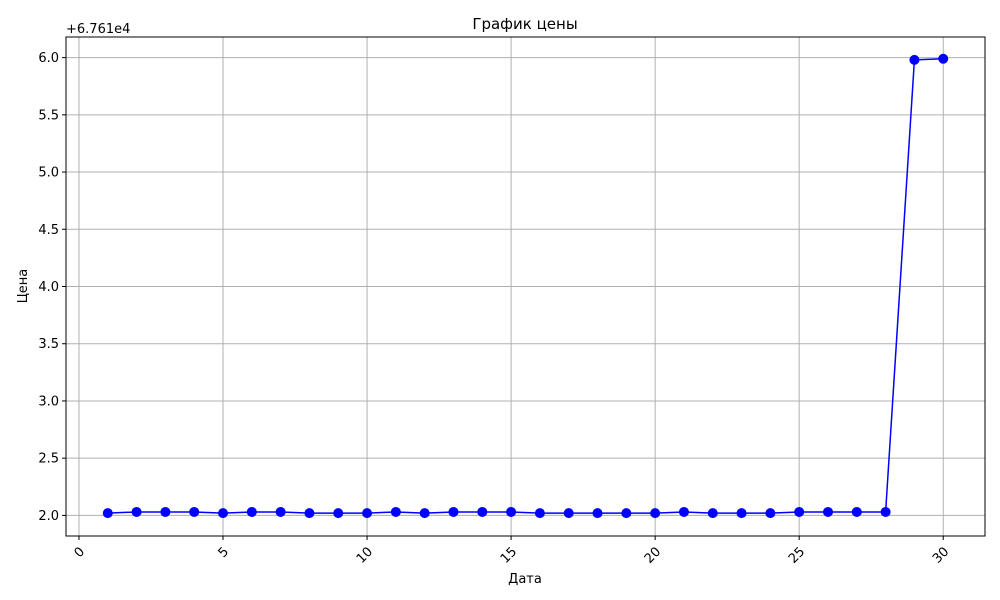  Describe the element at coordinates (23, 286) in the screenshot. I see `y-axis-label: Цена` at that location.